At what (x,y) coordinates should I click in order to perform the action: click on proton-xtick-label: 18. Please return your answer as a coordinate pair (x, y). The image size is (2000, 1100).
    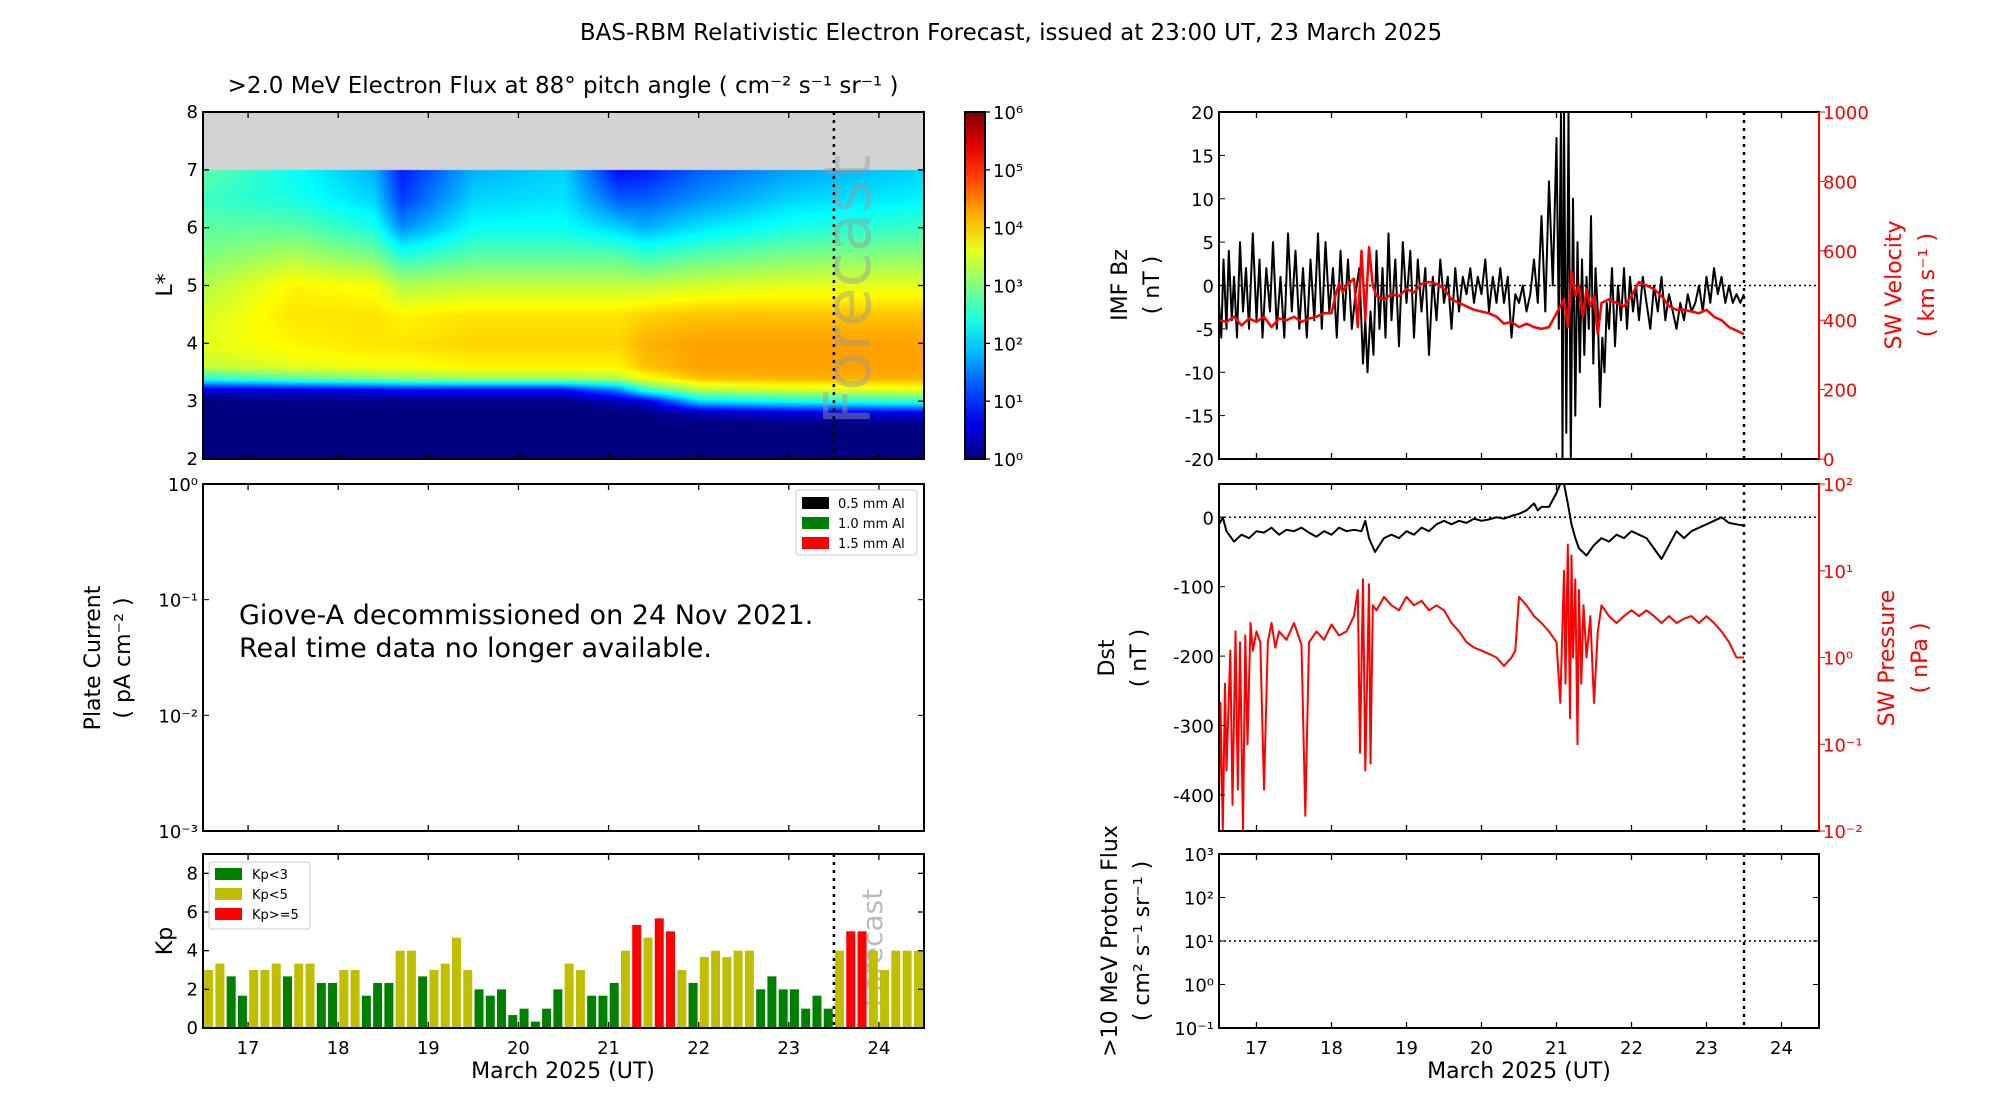
    Looking at the image, I should click on (1331, 1048).